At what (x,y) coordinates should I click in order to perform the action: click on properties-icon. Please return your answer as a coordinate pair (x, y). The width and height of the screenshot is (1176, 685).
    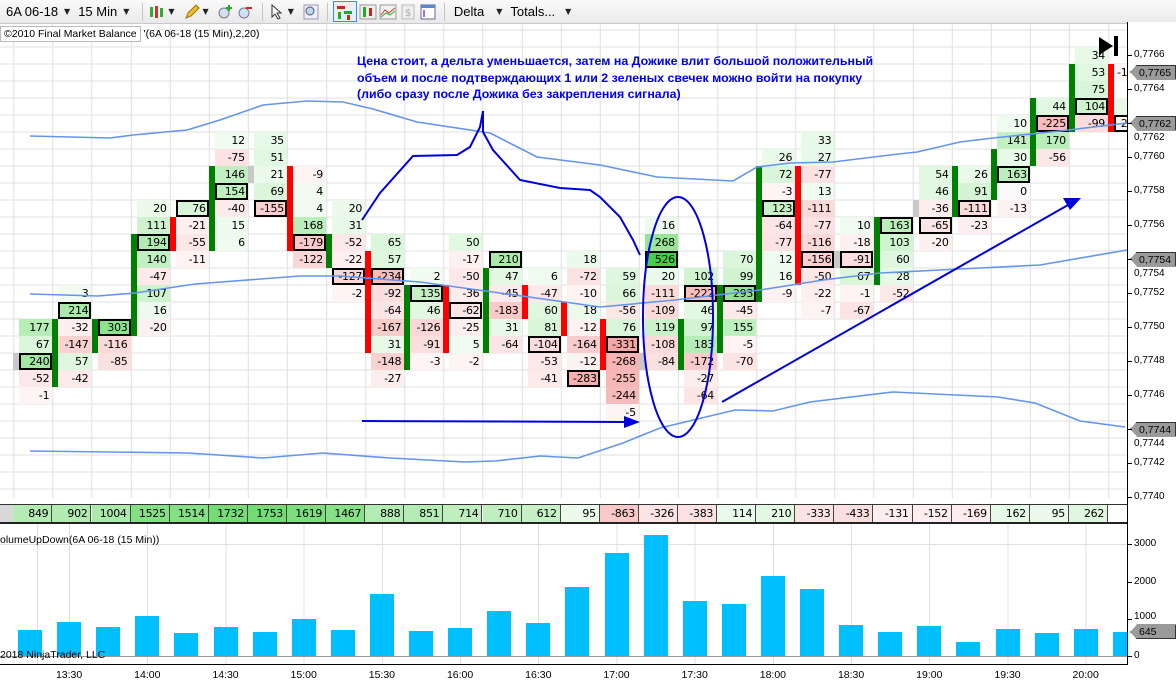
    Looking at the image, I should click on (428, 12).